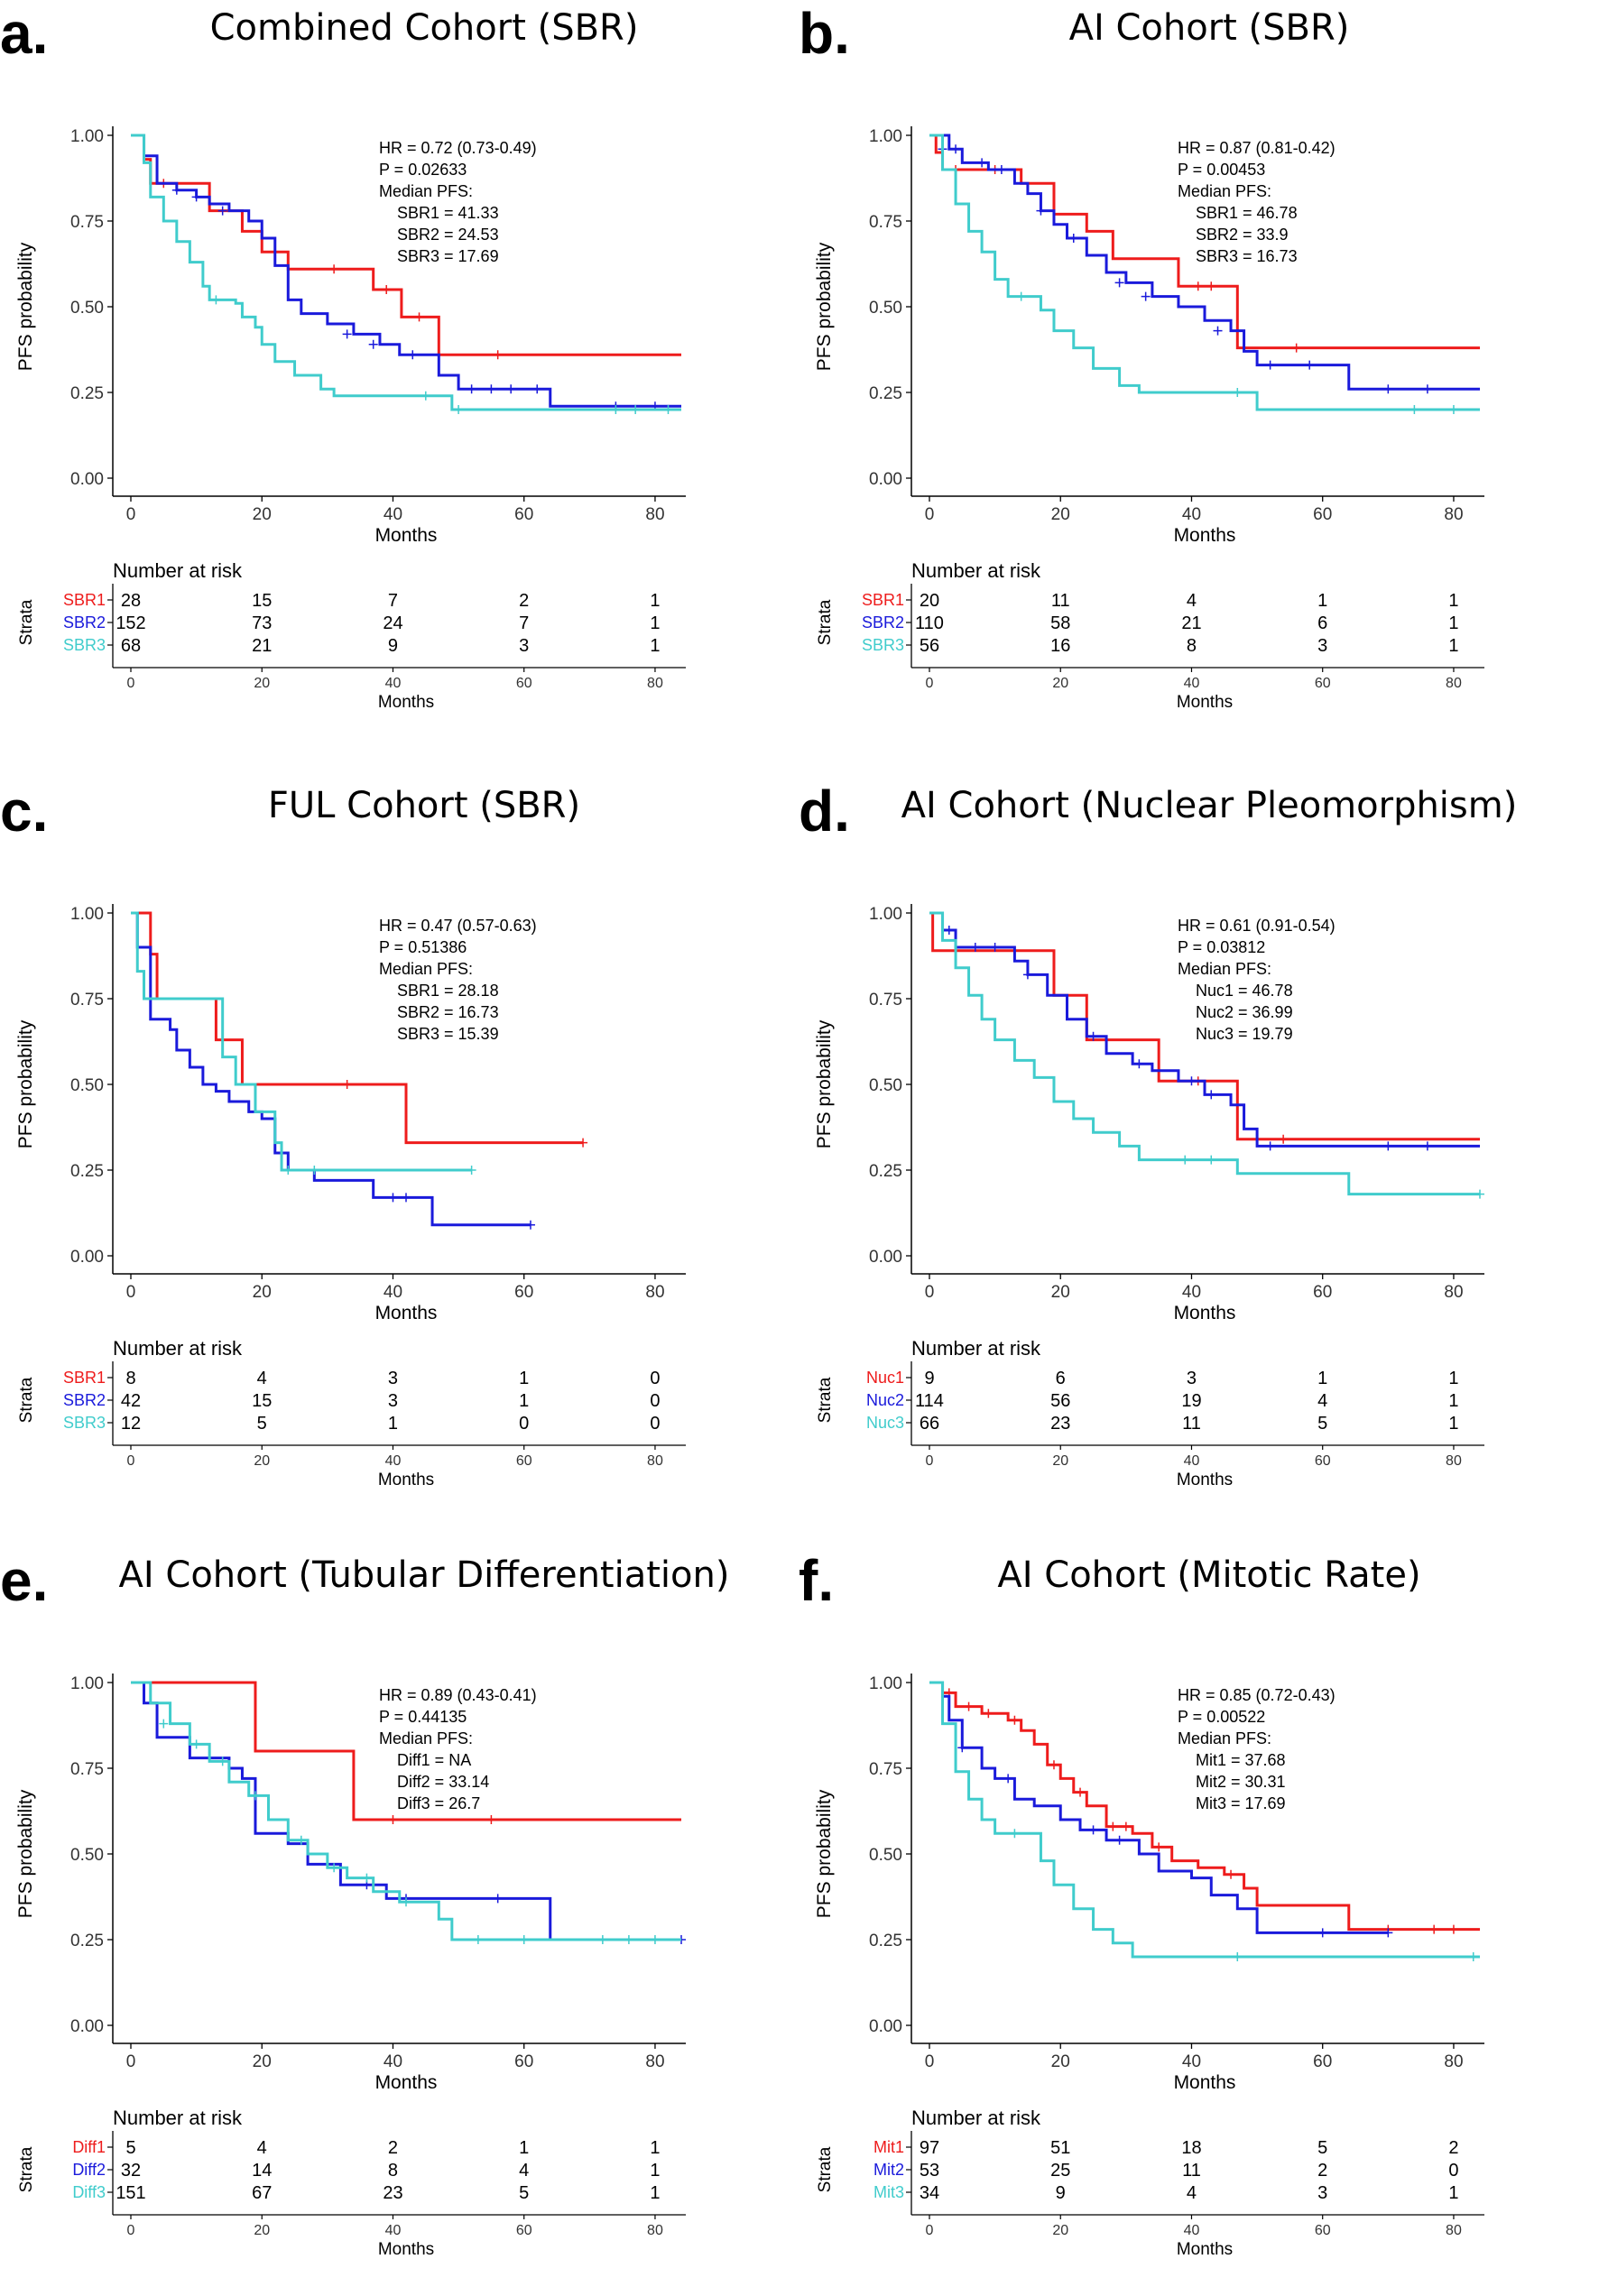  Describe the element at coordinates (1191, 2171) in the screenshot. I see `risk-count: 11` at that location.